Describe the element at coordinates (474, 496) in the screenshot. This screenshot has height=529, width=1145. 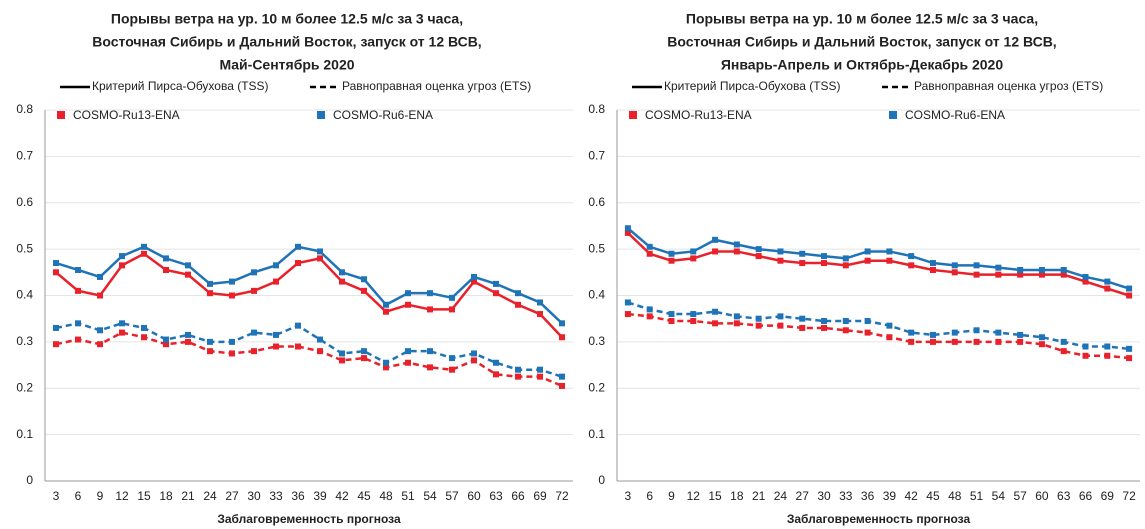
I see `x-tick-label: 60` at that location.